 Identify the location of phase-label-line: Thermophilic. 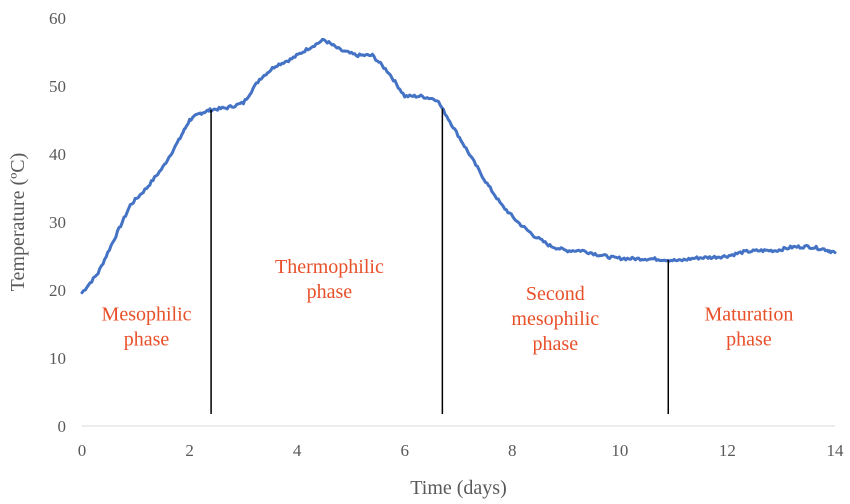
(329, 267).